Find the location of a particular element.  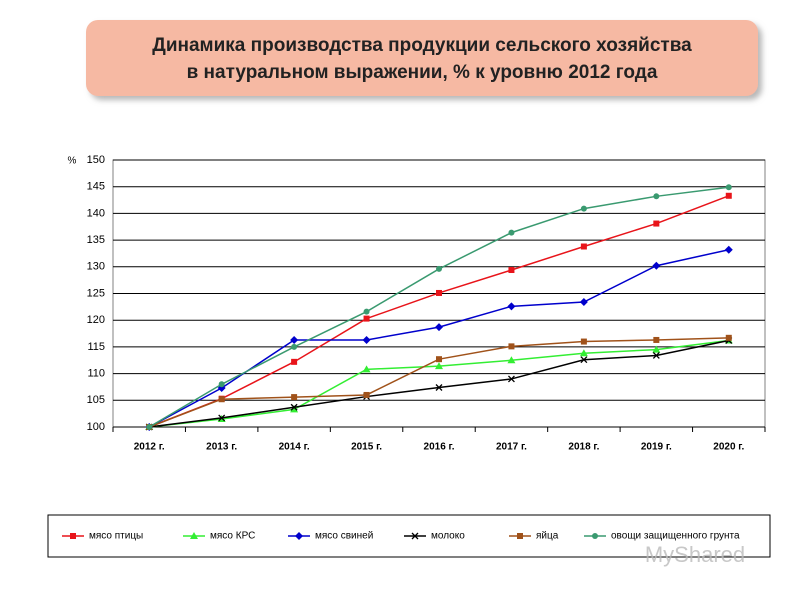

y-axis-label: % is located at coordinates (72, 161).